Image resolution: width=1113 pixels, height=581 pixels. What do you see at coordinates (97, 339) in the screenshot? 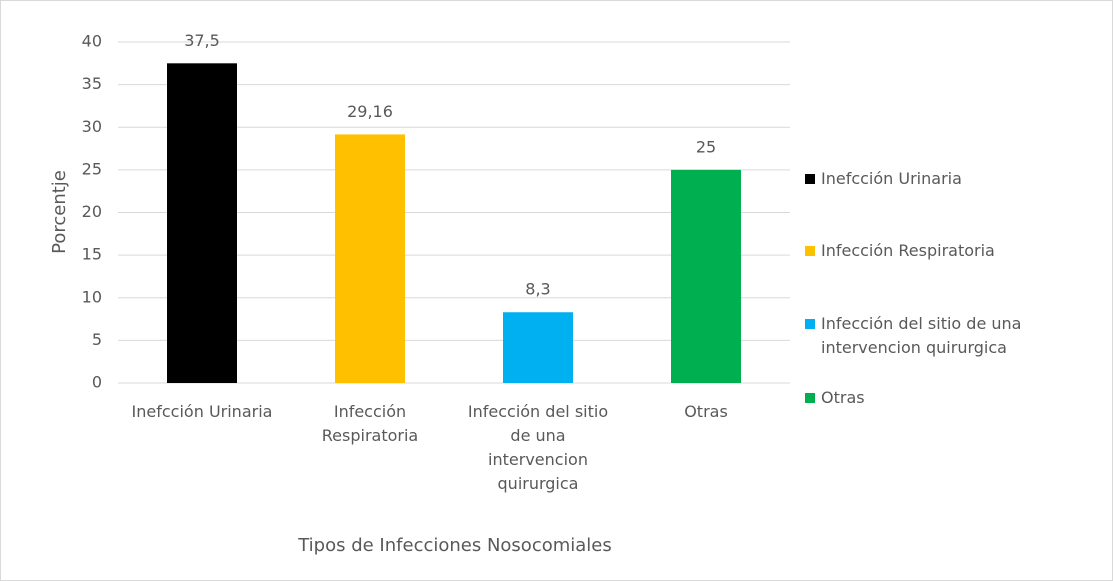
I see `y-tick-label: 5` at bounding box center [97, 339].